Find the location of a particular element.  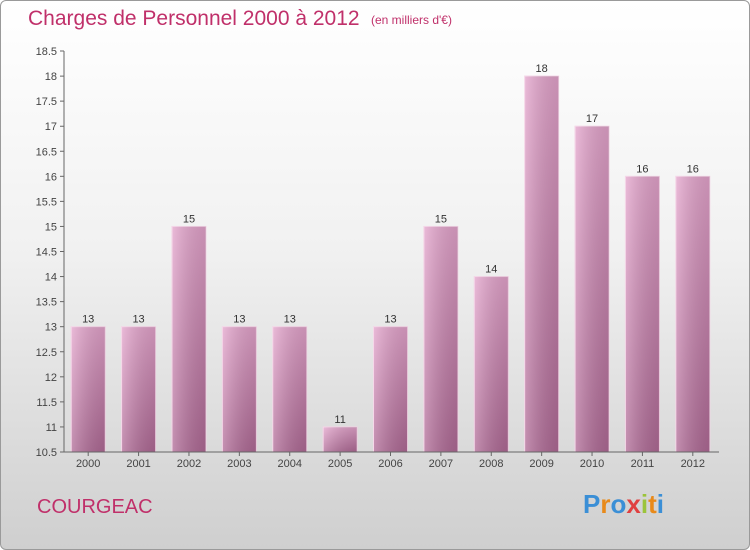

bar-2008: 14 is located at coordinates (491, 358).